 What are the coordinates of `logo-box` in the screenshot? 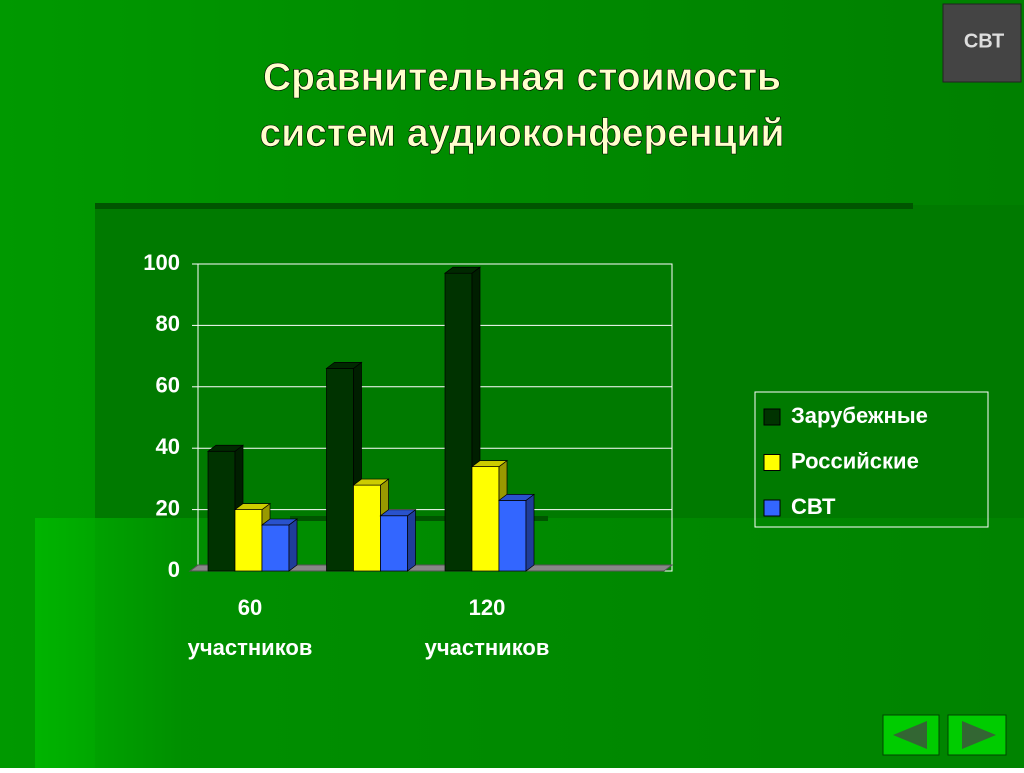 It's located at (982, 43).